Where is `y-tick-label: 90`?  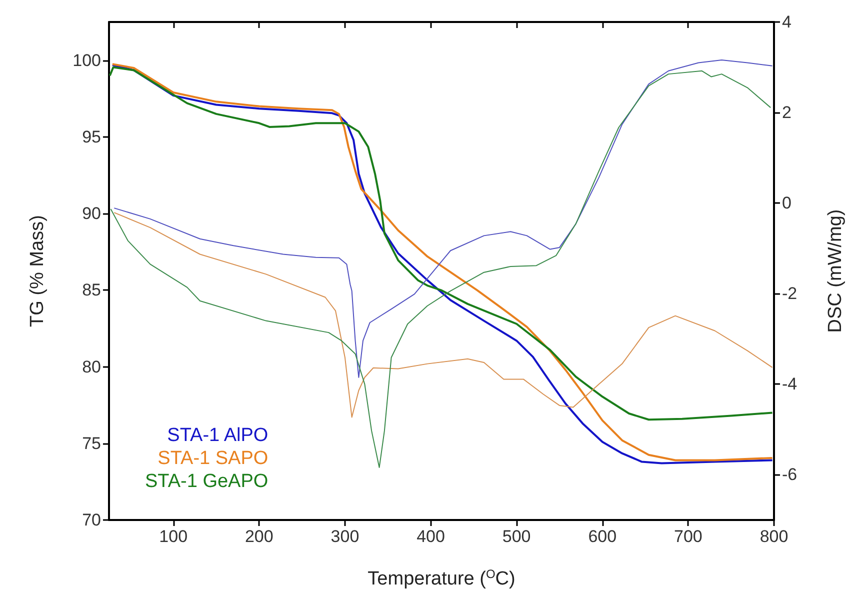 y-tick-label: 90 is located at coordinates (91, 214).